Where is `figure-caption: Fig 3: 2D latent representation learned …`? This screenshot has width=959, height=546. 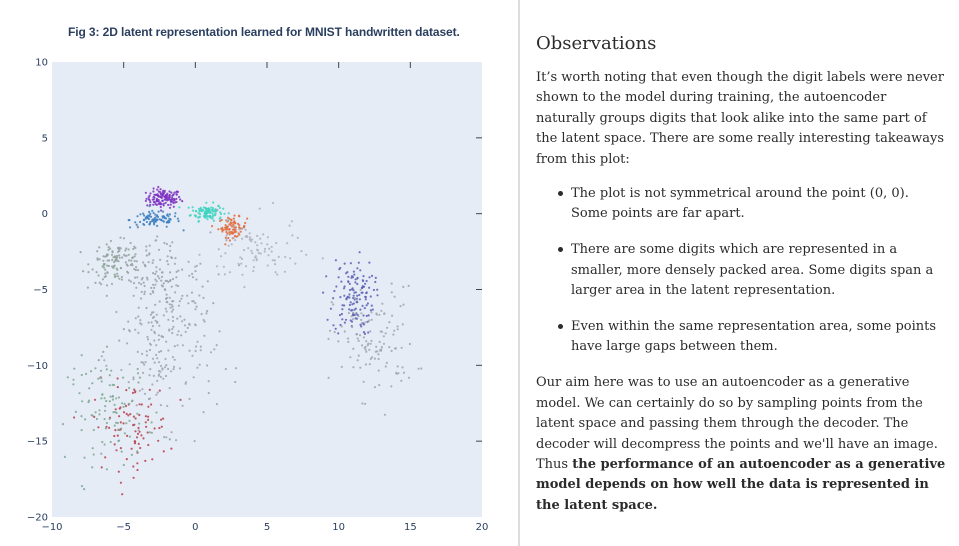
figure-caption: Fig 3: 2D latent representation learned … is located at coordinates (264, 32).